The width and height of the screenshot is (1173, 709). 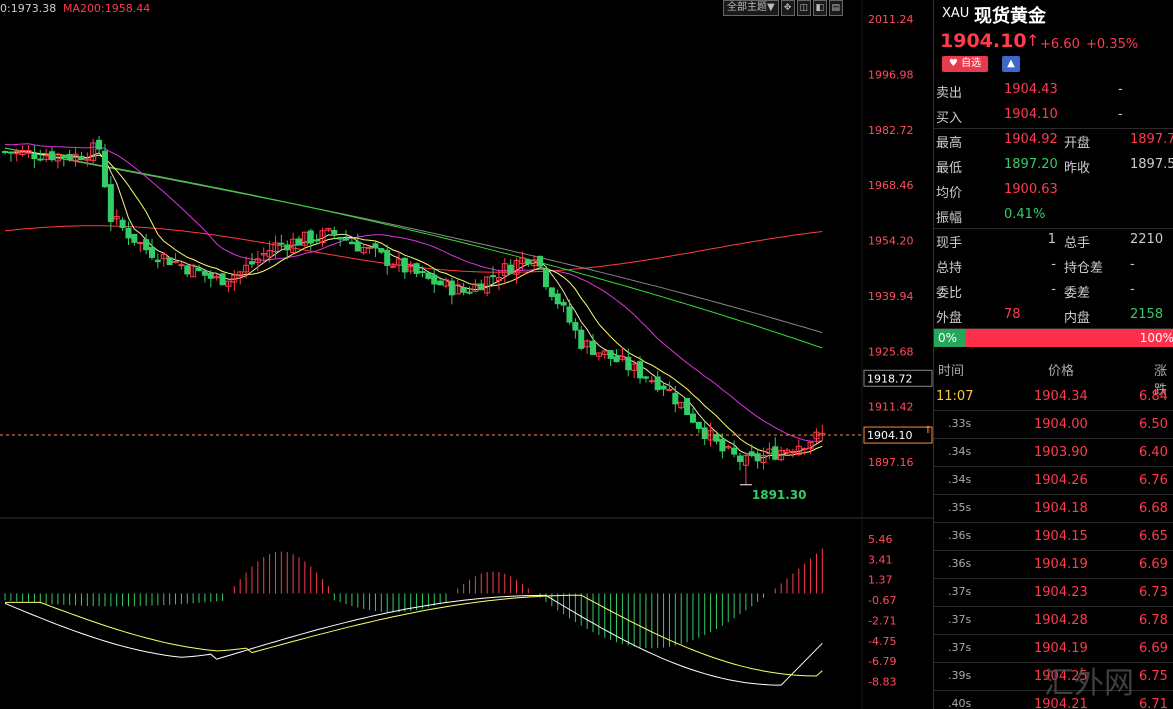 What do you see at coordinates (1025, 214) in the screenshot?
I see `quote-value: 0.41%` at bounding box center [1025, 214].